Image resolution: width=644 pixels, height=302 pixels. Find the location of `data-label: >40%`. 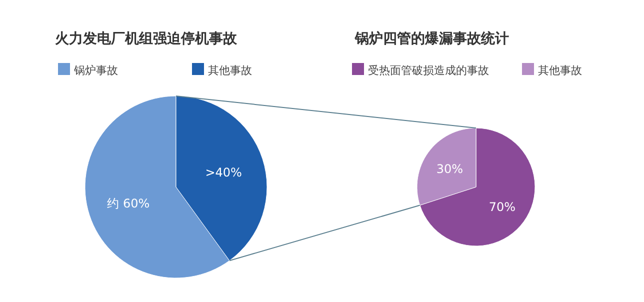

data-label: >40% is located at coordinates (223, 173).